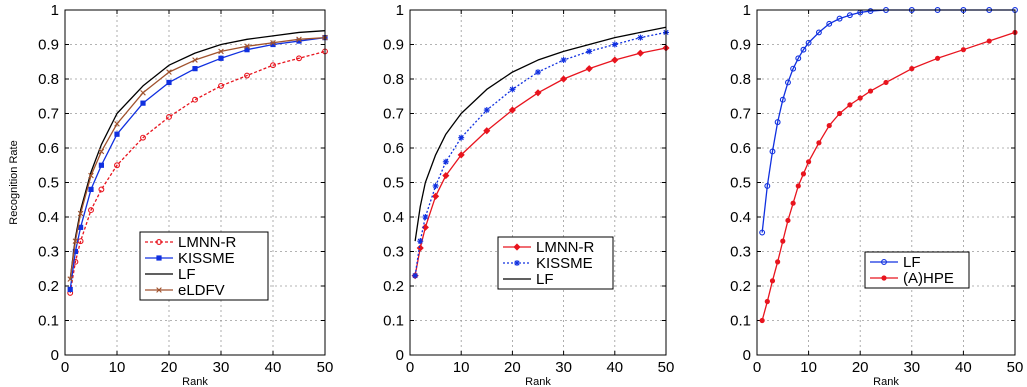  Describe the element at coordinates (740, 45) in the screenshot. I see `y-tick-label: 0.9` at that location.